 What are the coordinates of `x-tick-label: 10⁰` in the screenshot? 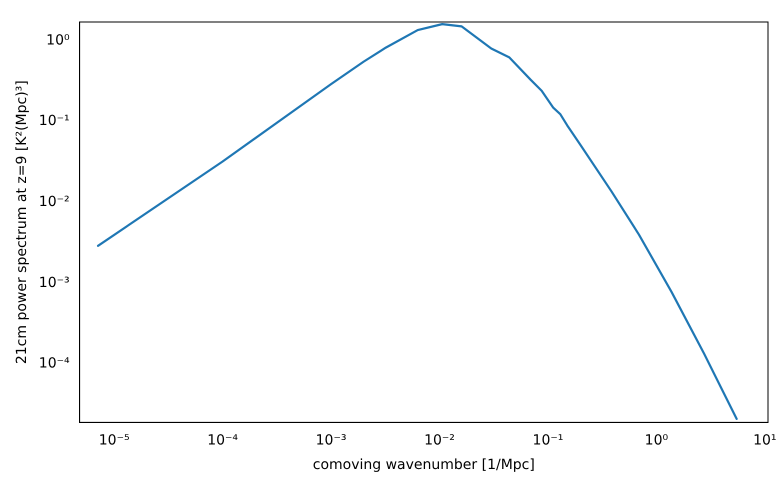 It's located at (656, 440).